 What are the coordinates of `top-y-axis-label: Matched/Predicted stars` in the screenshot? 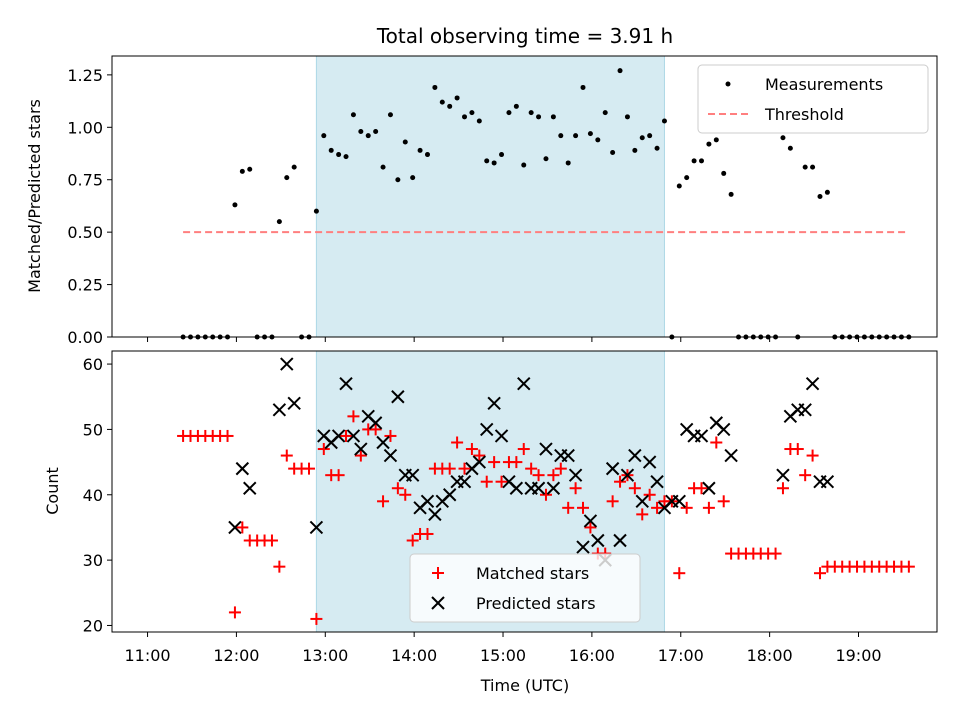 It's located at (34, 196).